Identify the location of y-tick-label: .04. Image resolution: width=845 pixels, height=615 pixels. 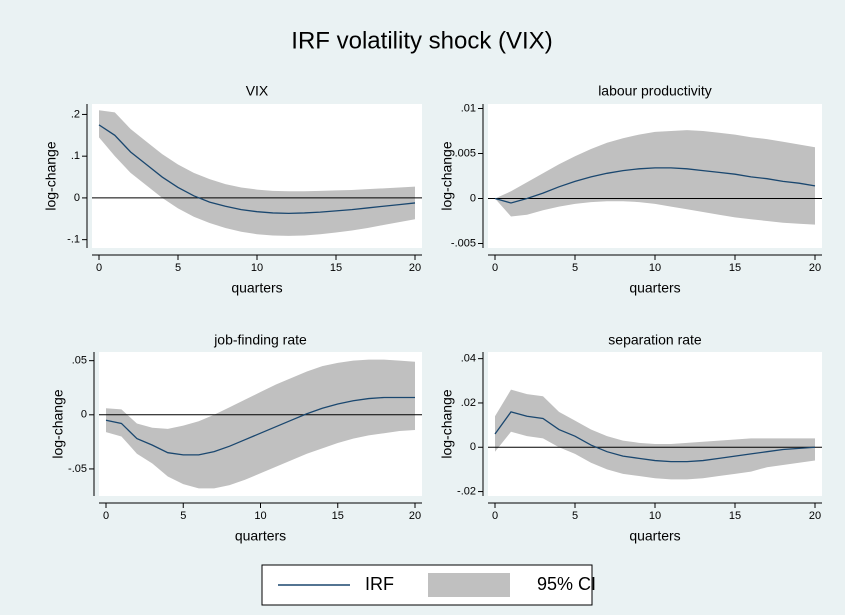
(468, 359).